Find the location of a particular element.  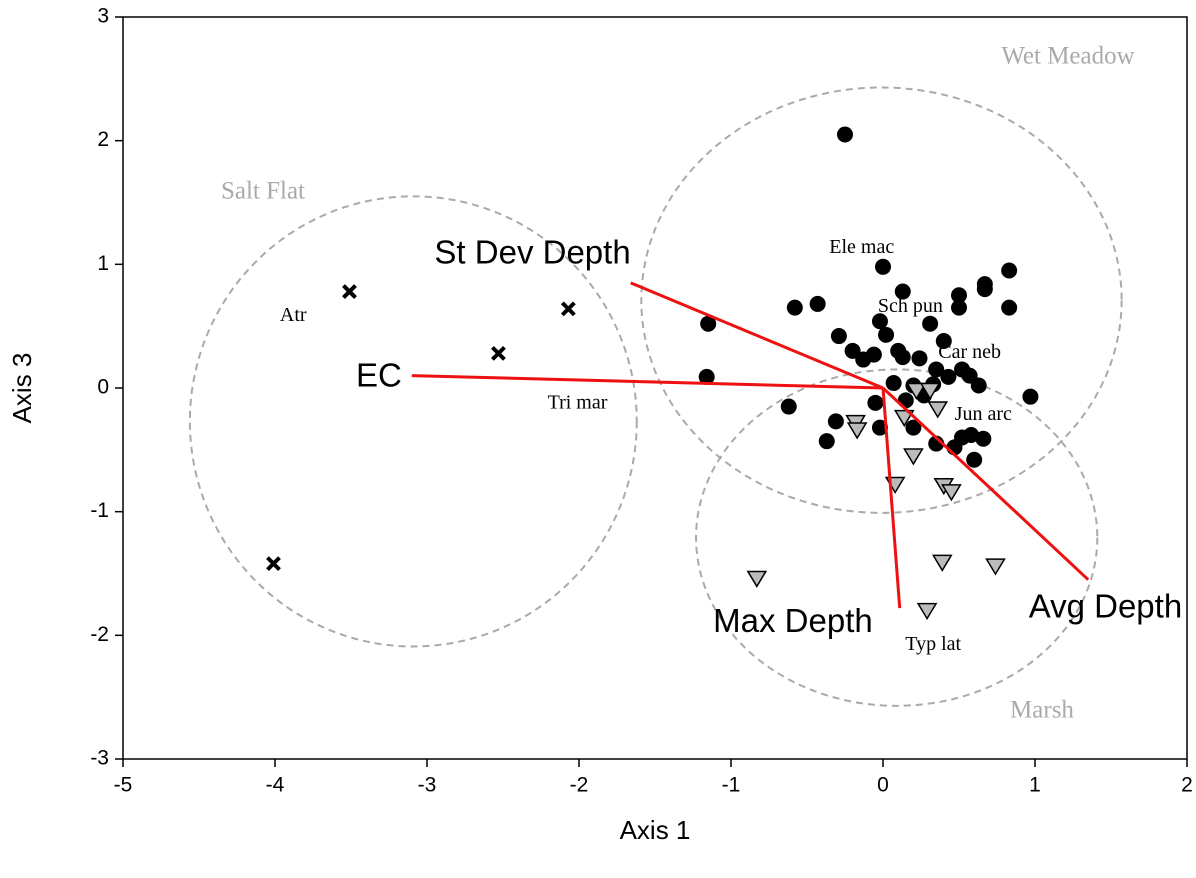

vector-label: EC is located at coordinates (379, 374).